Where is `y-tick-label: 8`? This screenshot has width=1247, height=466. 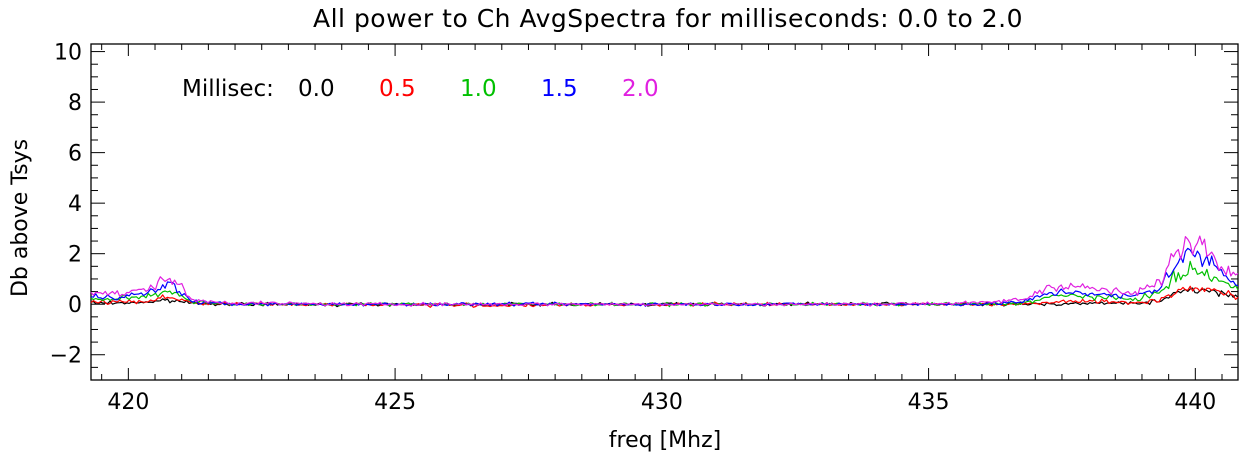
y-tick-label: 8 is located at coordinates (75, 103).